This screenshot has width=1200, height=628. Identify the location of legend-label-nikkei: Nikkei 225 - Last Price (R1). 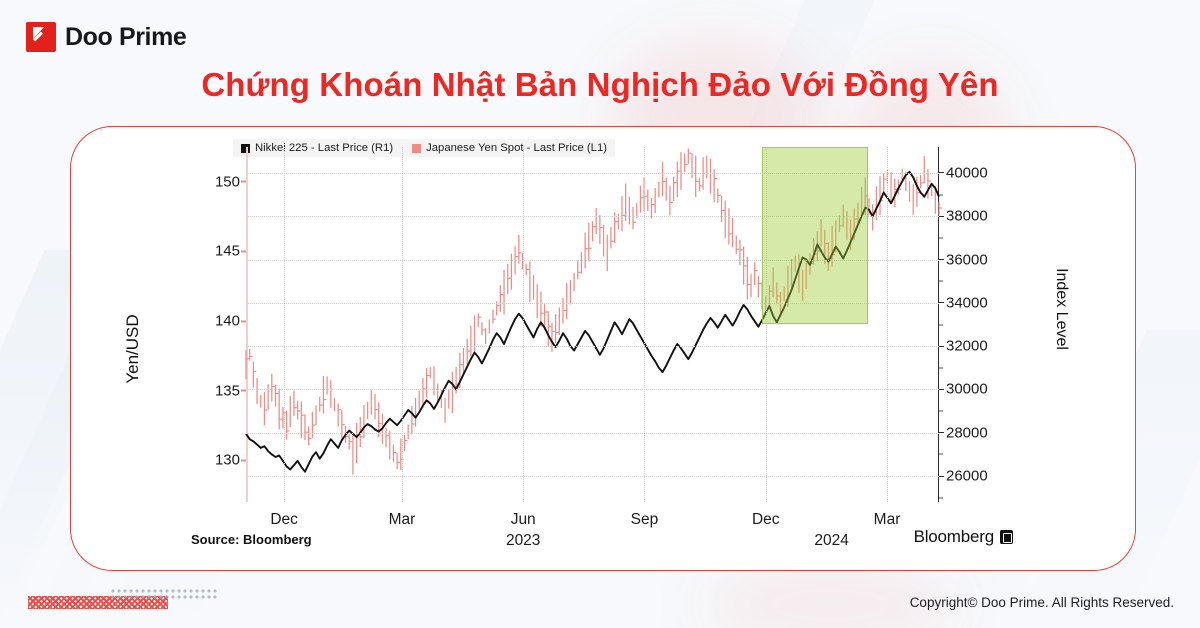
(324, 148).